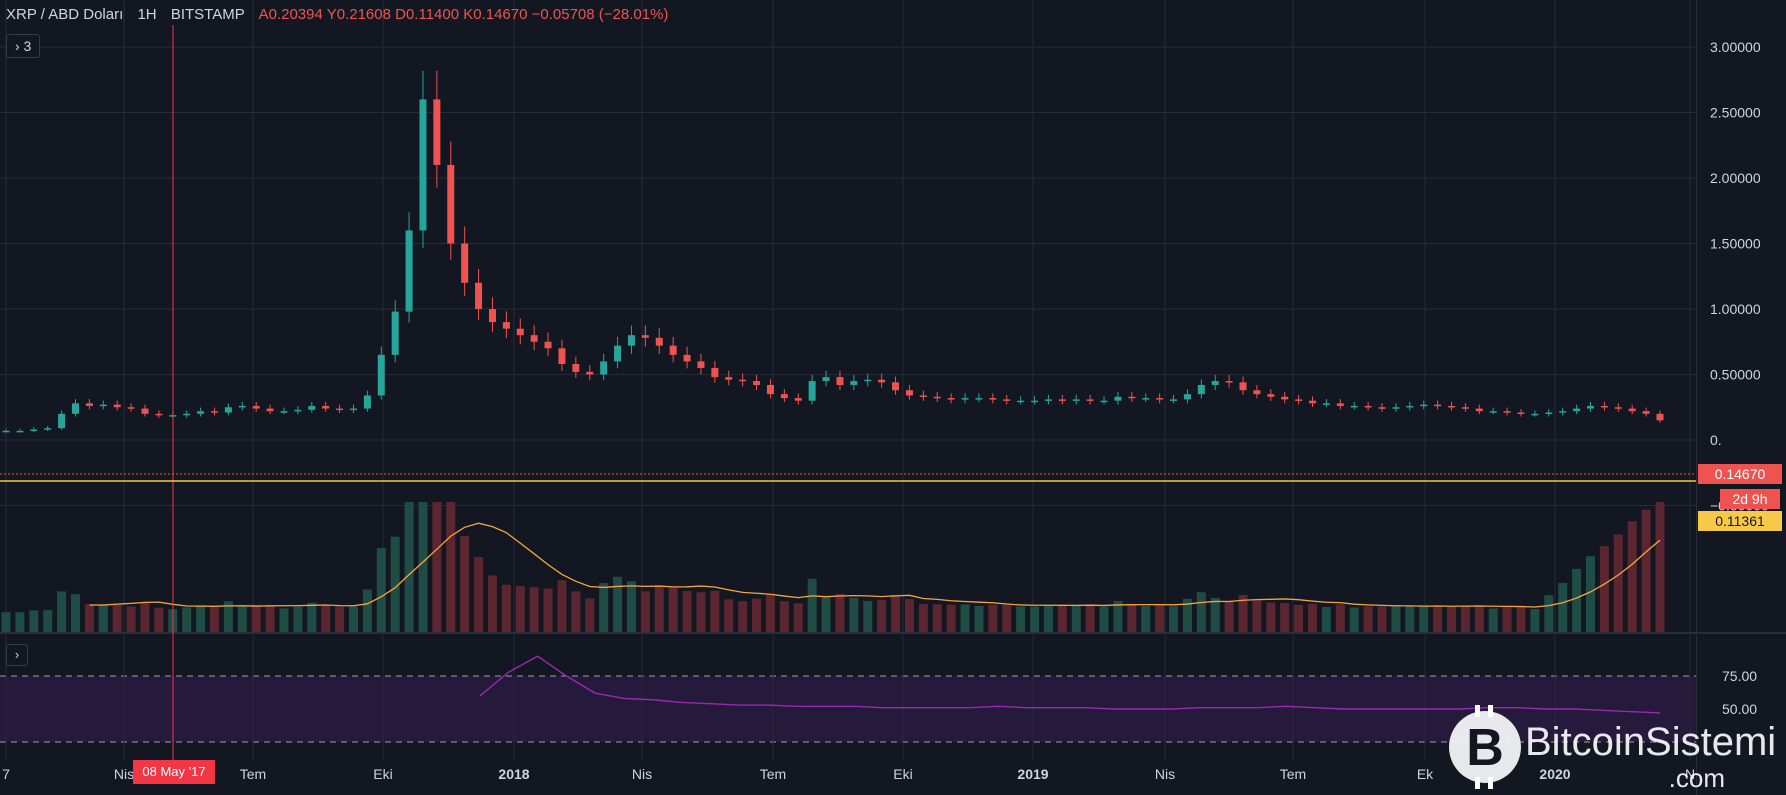  Describe the element at coordinates (1612, 749) in the screenshot. I see `watermark-logo: B BitcoinSistemi .com` at that location.